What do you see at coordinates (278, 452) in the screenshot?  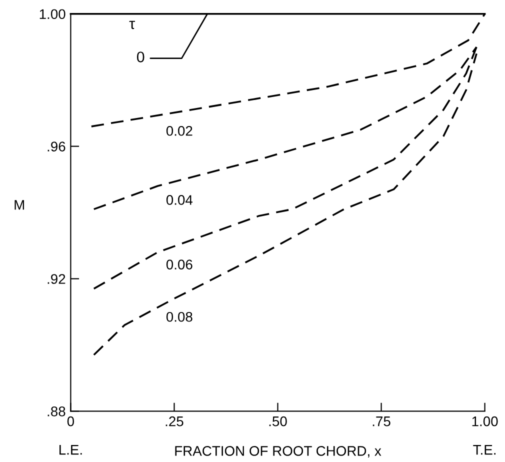 I see `x-axis-title: FRACTION OF ROOT CHORD, x` at bounding box center [278, 452].